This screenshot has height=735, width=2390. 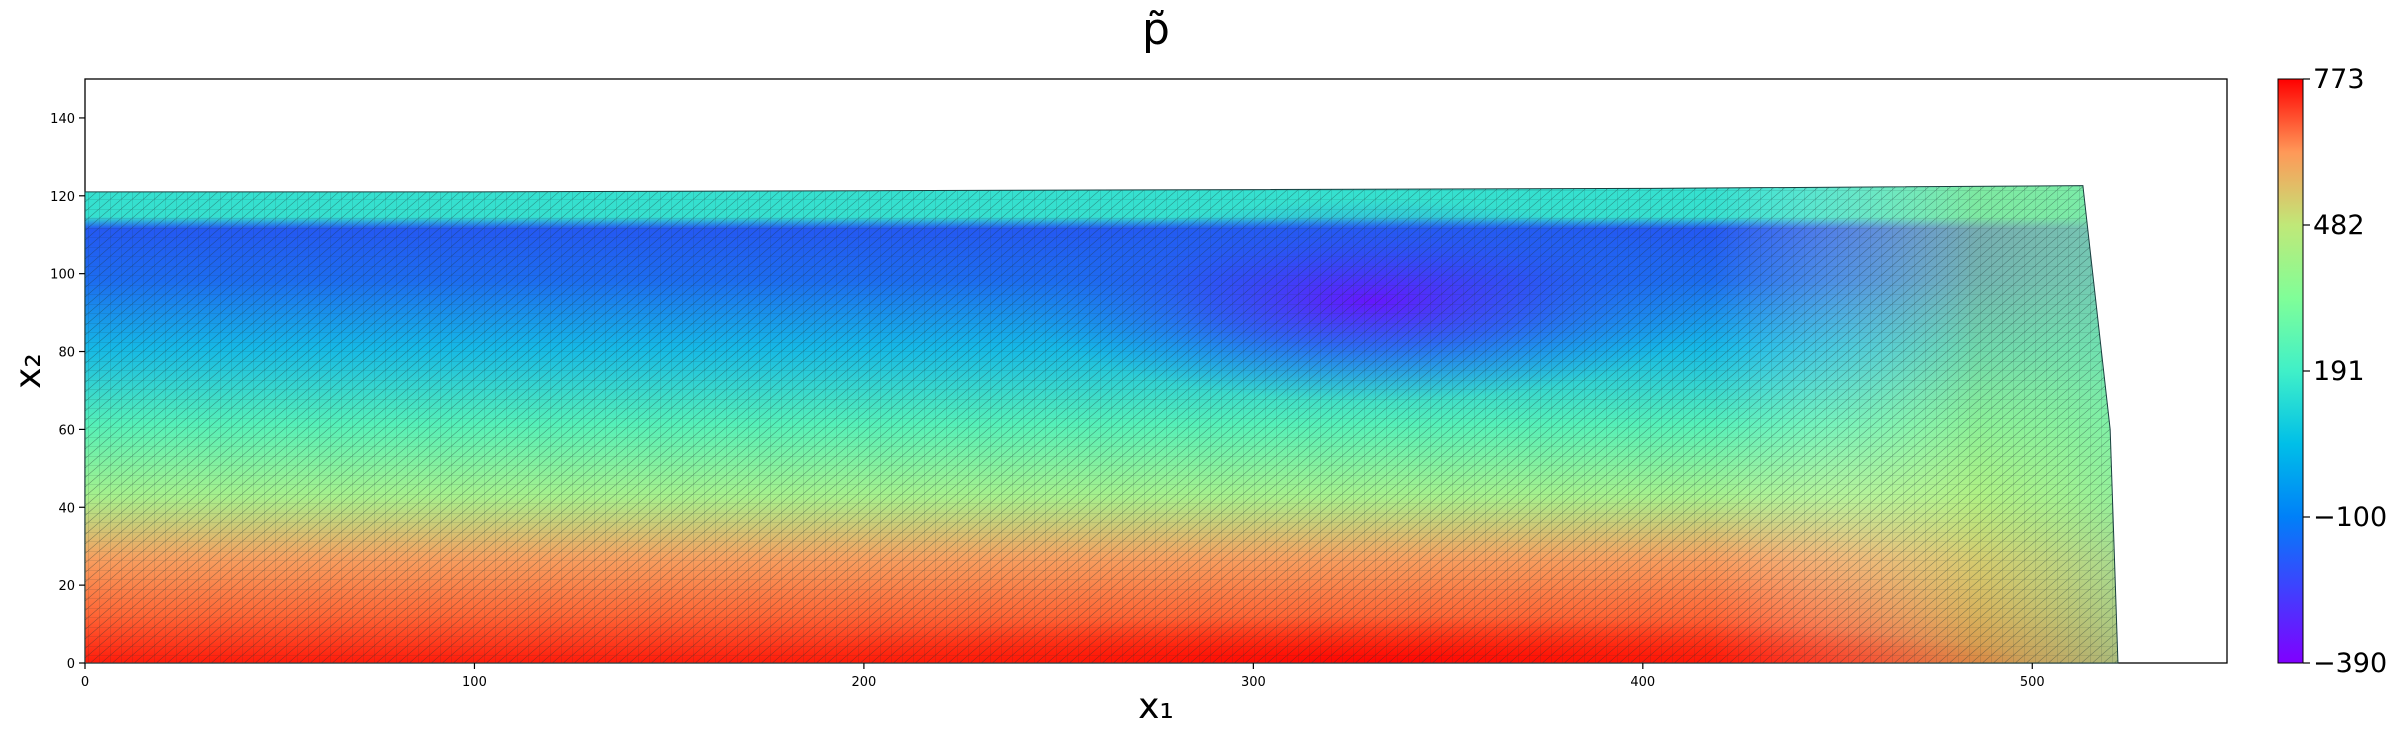 What do you see at coordinates (863, 682) in the screenshot?
I see `x-tick-label: 200` at bounding box center [863, 682].